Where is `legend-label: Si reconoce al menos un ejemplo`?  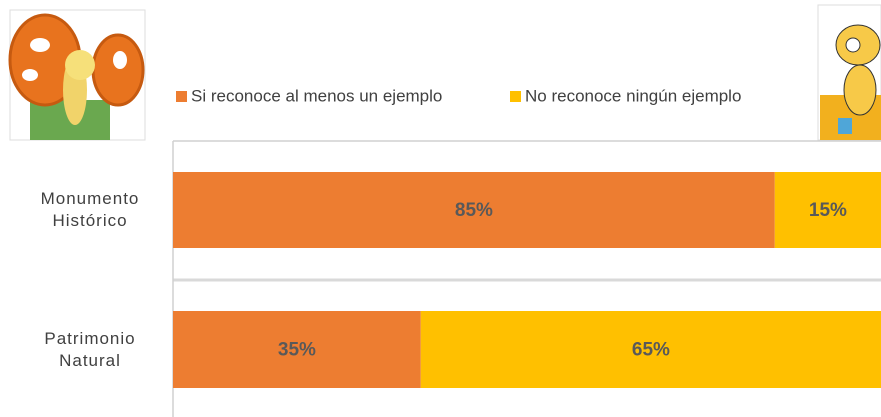
legend-label: Si reconoce al menos un ejemplo is located at coordinates (316, 95).